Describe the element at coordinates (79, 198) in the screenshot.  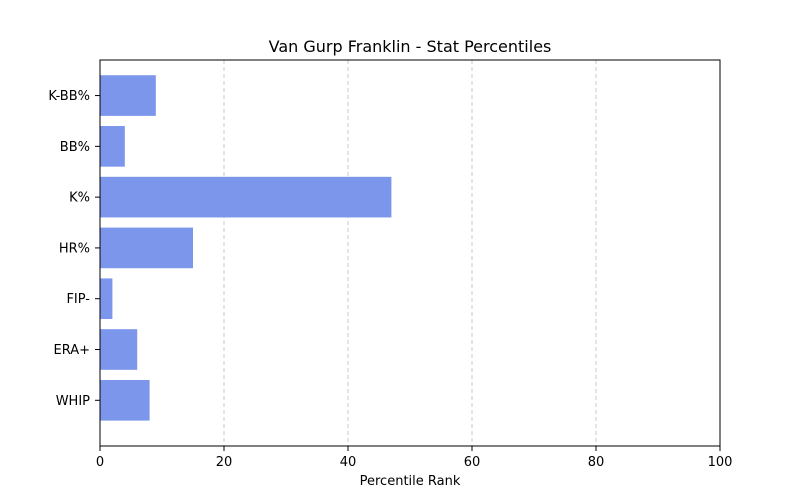
I see `y-tick-label: K%` at that location.